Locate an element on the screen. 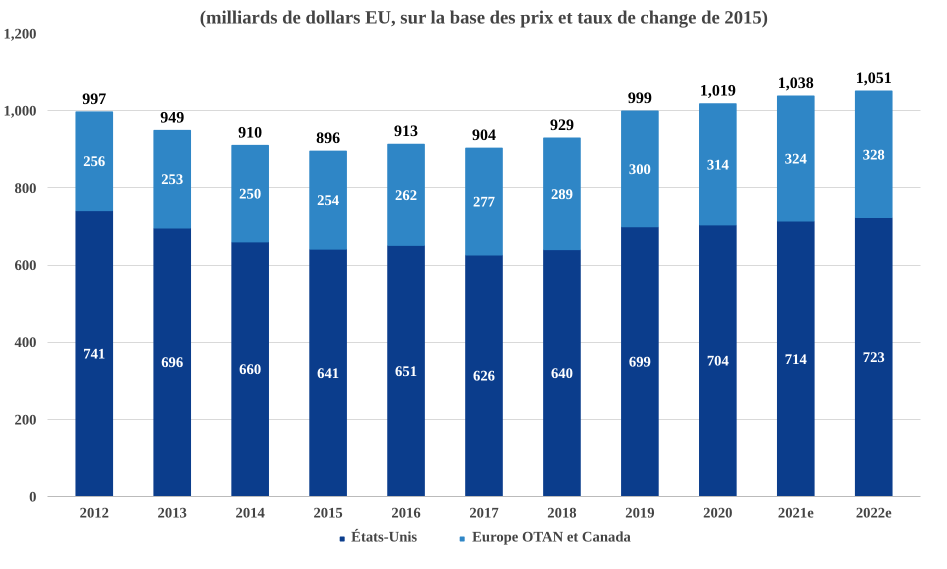  data-label: 328 is located at coordinates (873, 155).